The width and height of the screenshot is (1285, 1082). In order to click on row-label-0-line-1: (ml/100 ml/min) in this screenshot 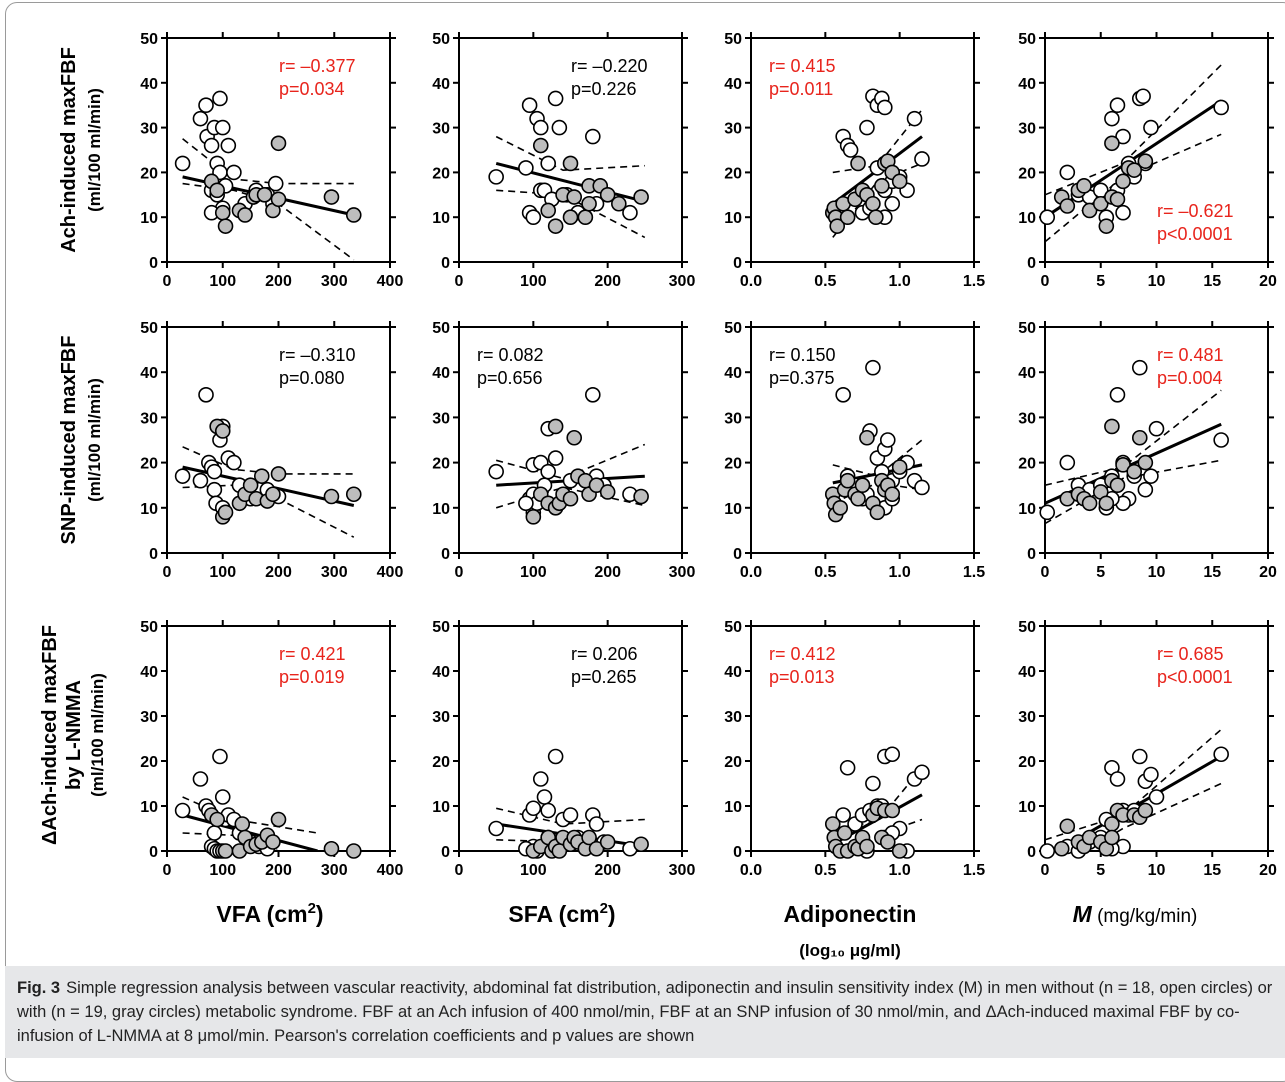, I will do `click(94, 150)`.